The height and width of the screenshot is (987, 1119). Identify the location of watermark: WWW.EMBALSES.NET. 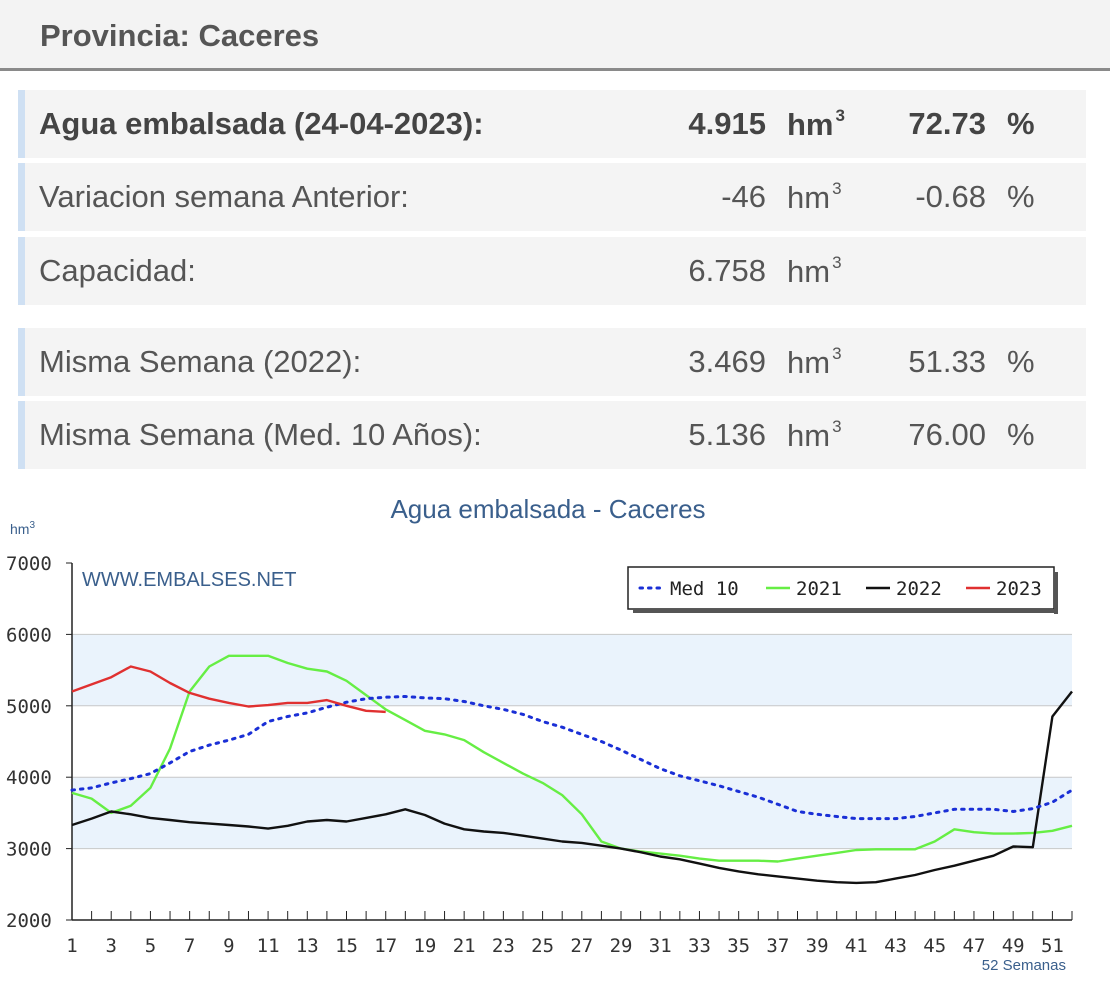
(189, 580).